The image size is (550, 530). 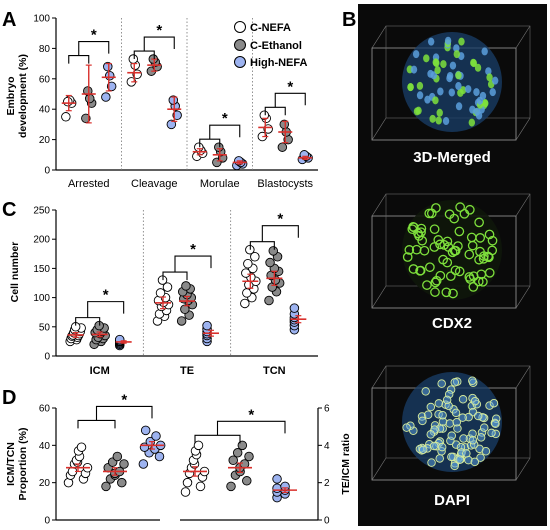 I want to click on panel-c-marks: * * *, so click(x=186, y=281).